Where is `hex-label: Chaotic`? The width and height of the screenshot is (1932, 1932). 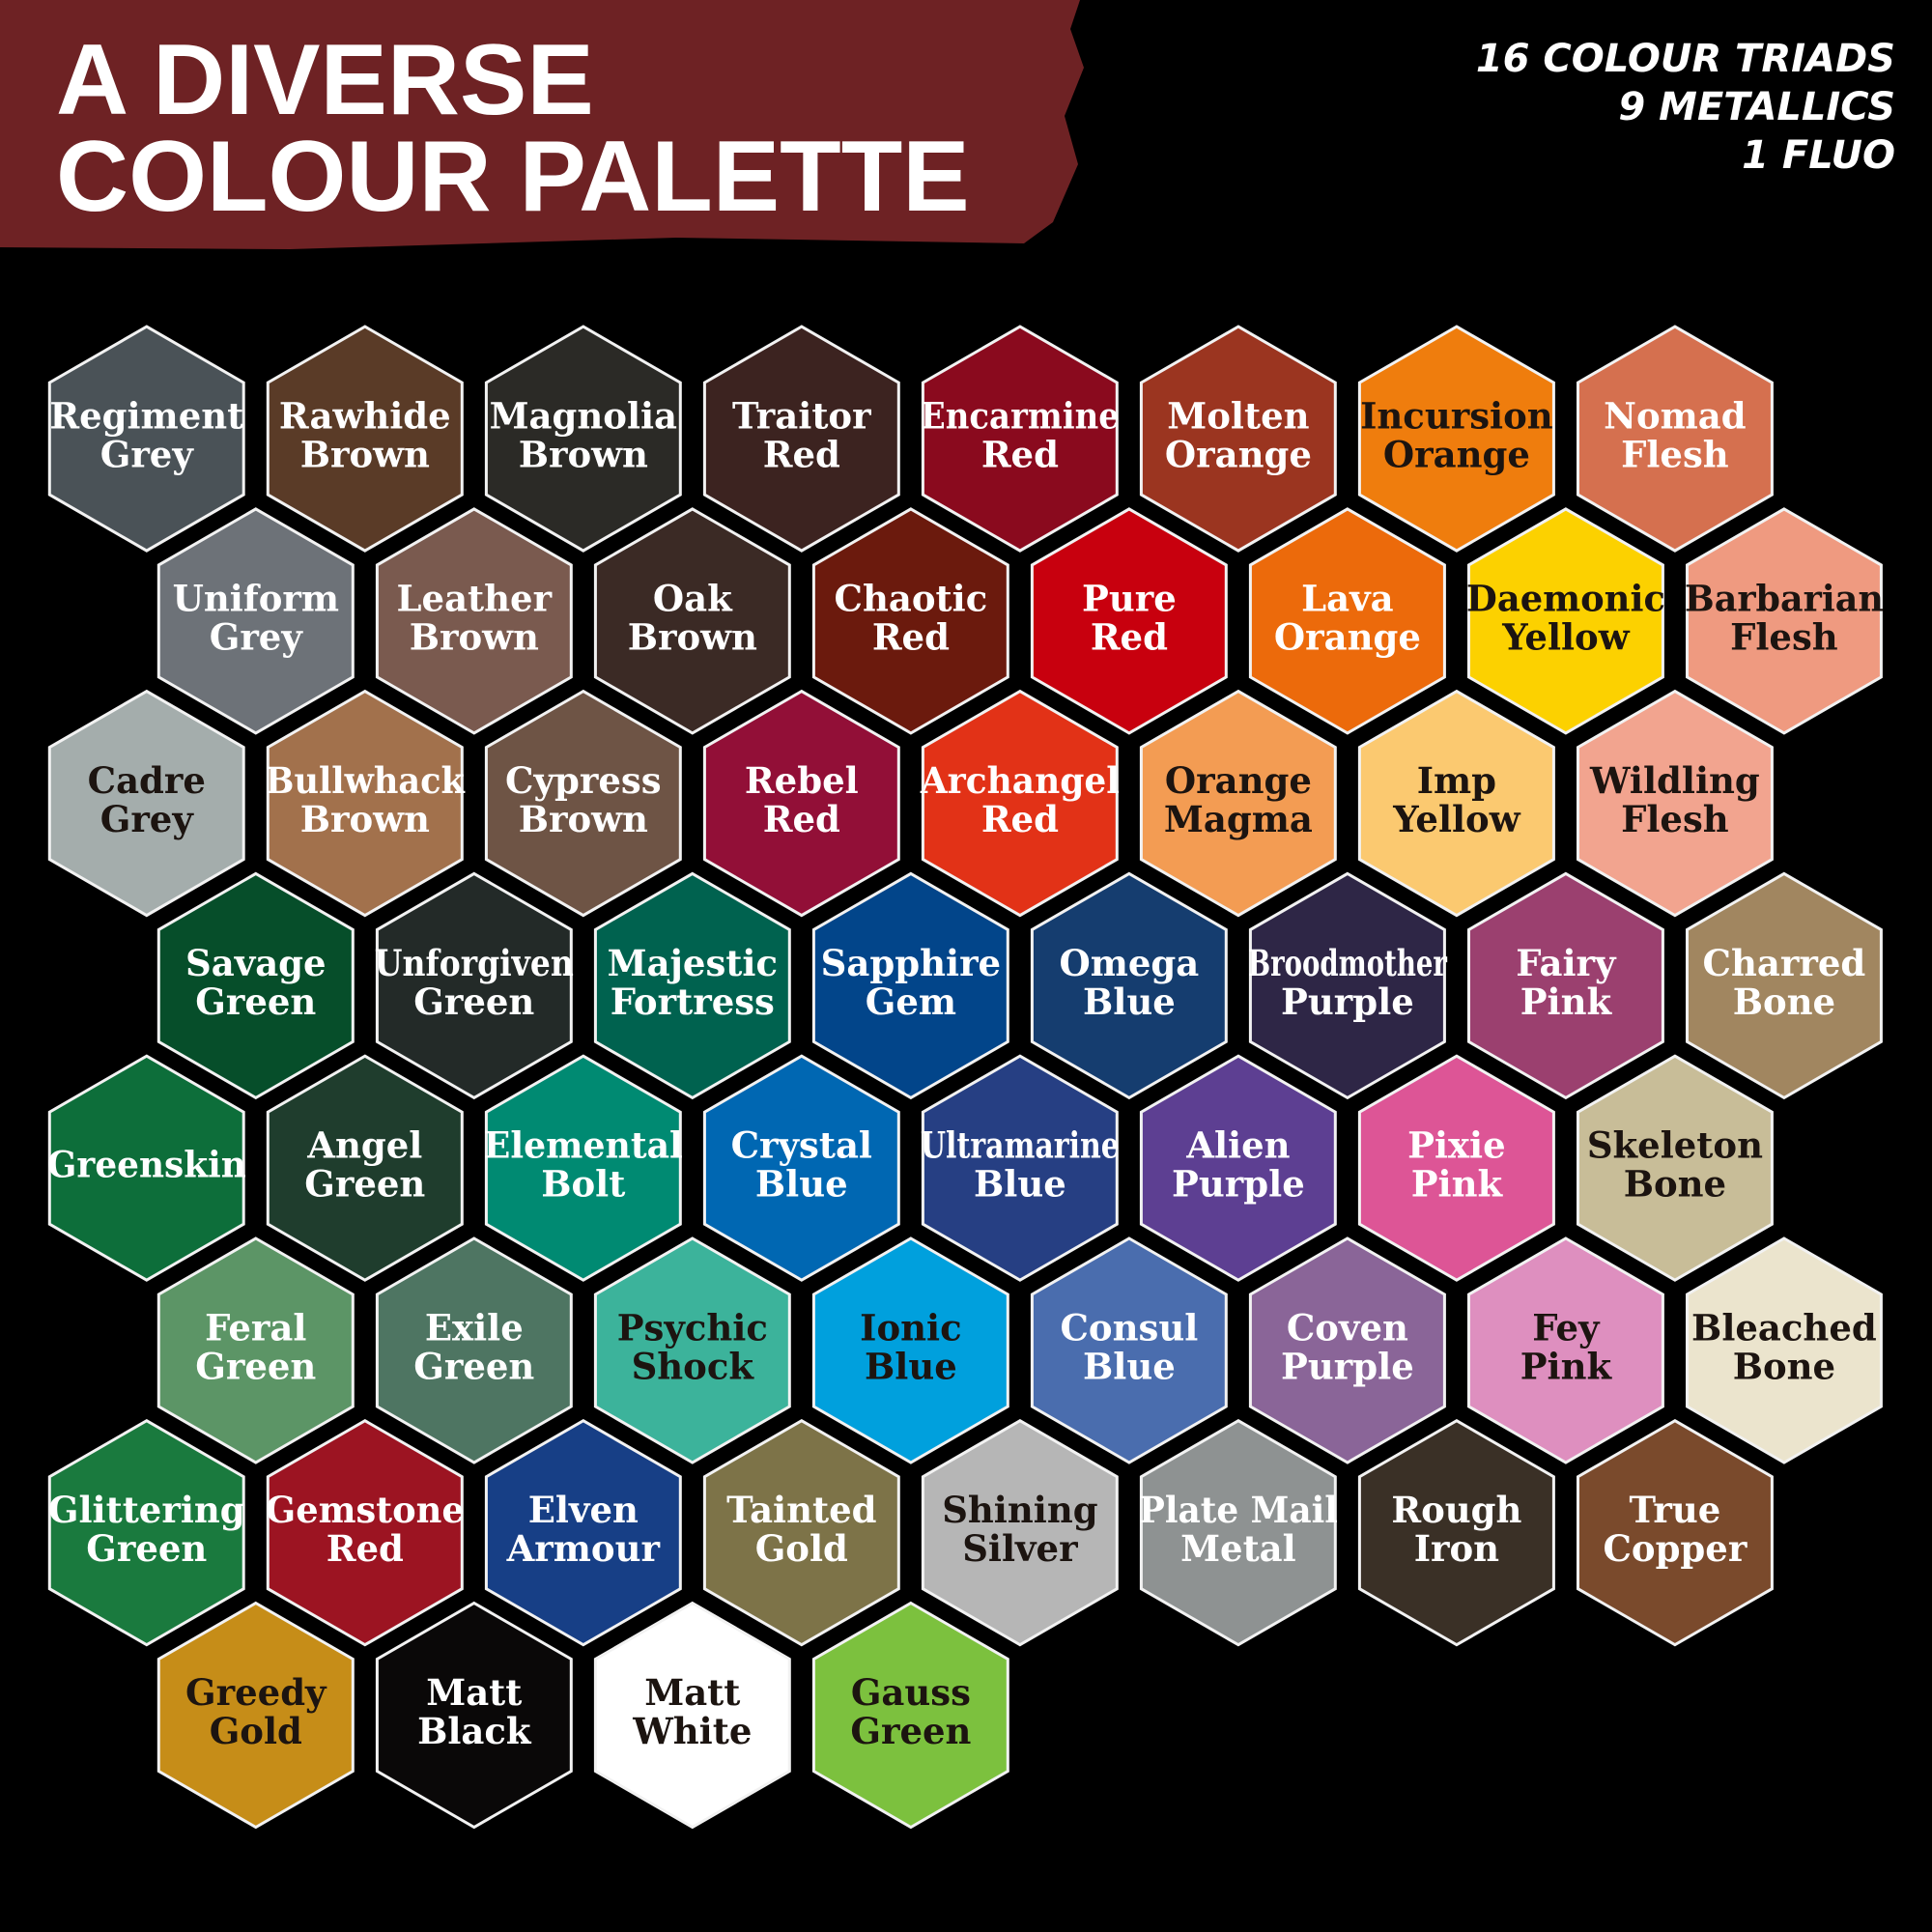
hex-label: Chaotic is located at coordinates (911, 598).